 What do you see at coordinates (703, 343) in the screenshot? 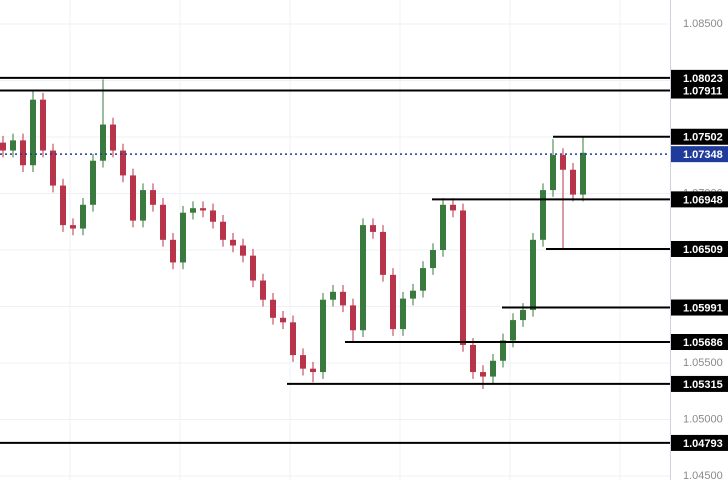
I see `level-label: 1.05686` at bounding box center [703, 343].